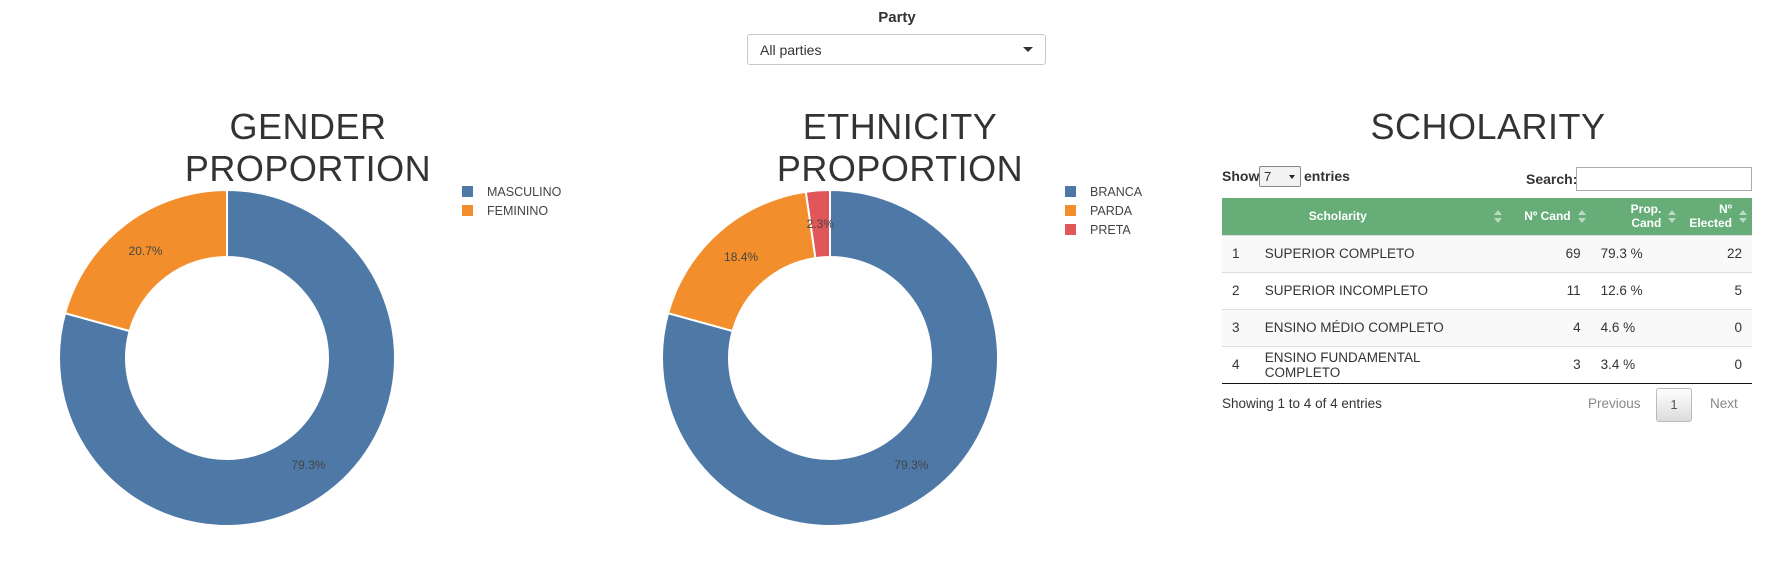 This screenshot has width=1783, height=562. I want to click on header-n-cand-label: Nº Cand, so click(1547, 216).